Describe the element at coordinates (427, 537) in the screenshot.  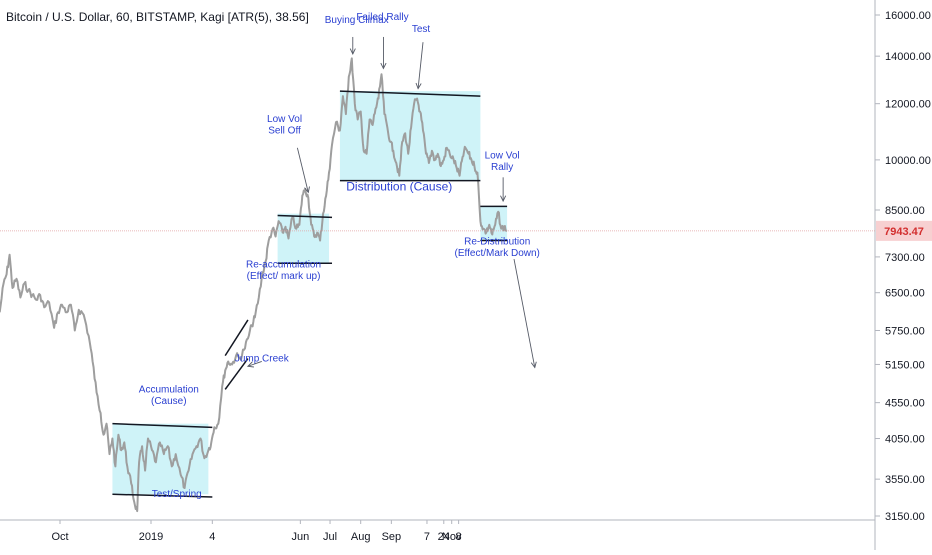
I see `x-tick-label-7: 7` at that location.